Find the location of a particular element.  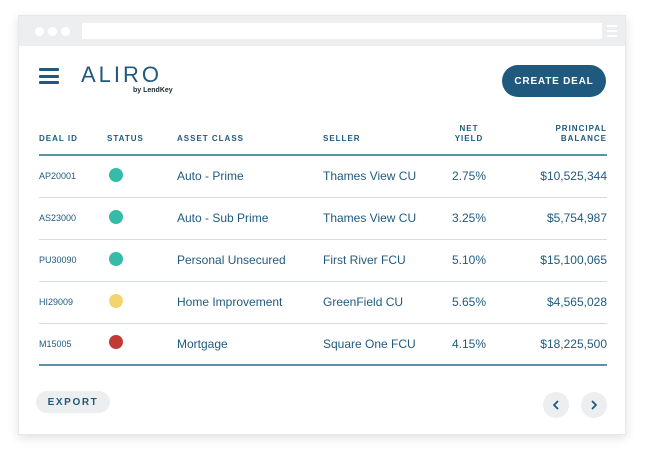

column-header-principal-balance: PRINCIPAL BALANCE is located at coordinates (551, 140).